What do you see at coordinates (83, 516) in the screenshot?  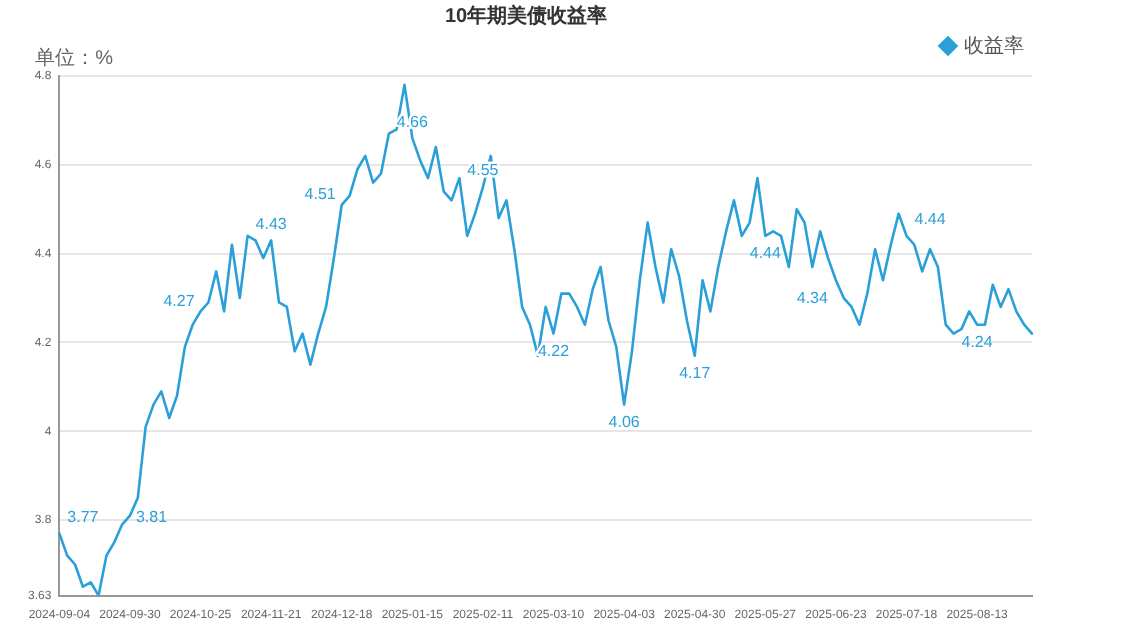 I see `data-label: 3.77` at bounding box center [83, 516].